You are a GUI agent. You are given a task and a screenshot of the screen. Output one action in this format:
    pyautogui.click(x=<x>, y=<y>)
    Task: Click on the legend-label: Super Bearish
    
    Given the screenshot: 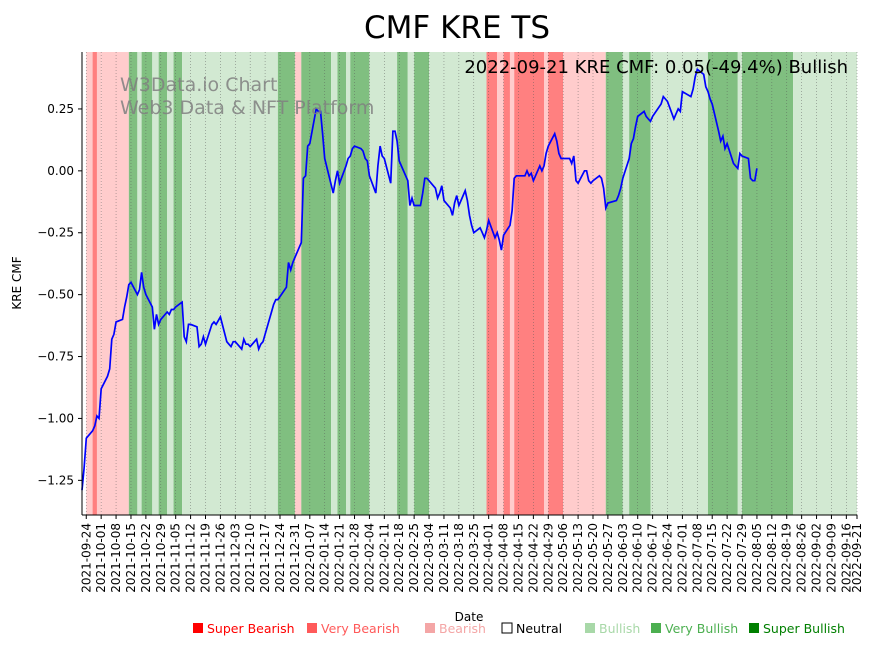 What is the action you would take?
    pyautogui.click(x=251, y=628)
    